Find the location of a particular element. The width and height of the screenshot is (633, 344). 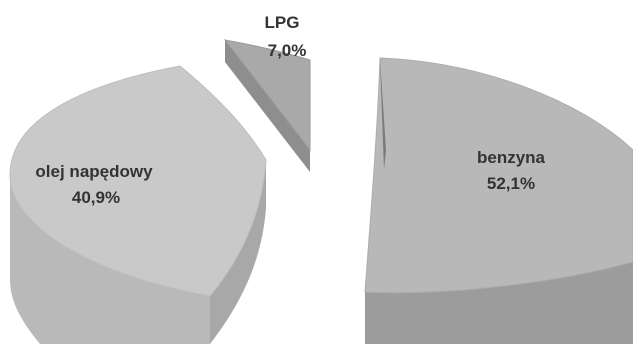

label-lpg-value: 7,0% is located at coordinates (287, 50).